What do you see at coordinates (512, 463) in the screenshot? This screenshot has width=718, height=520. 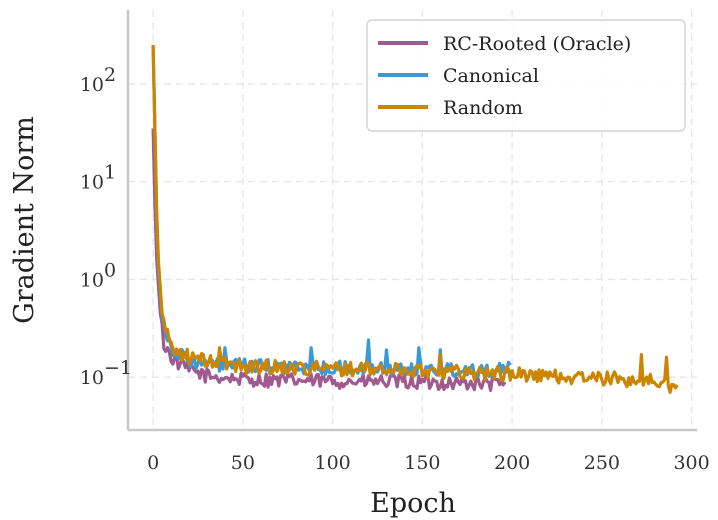 I see `x-tick-label: 200` at bounding box center [512, 463].